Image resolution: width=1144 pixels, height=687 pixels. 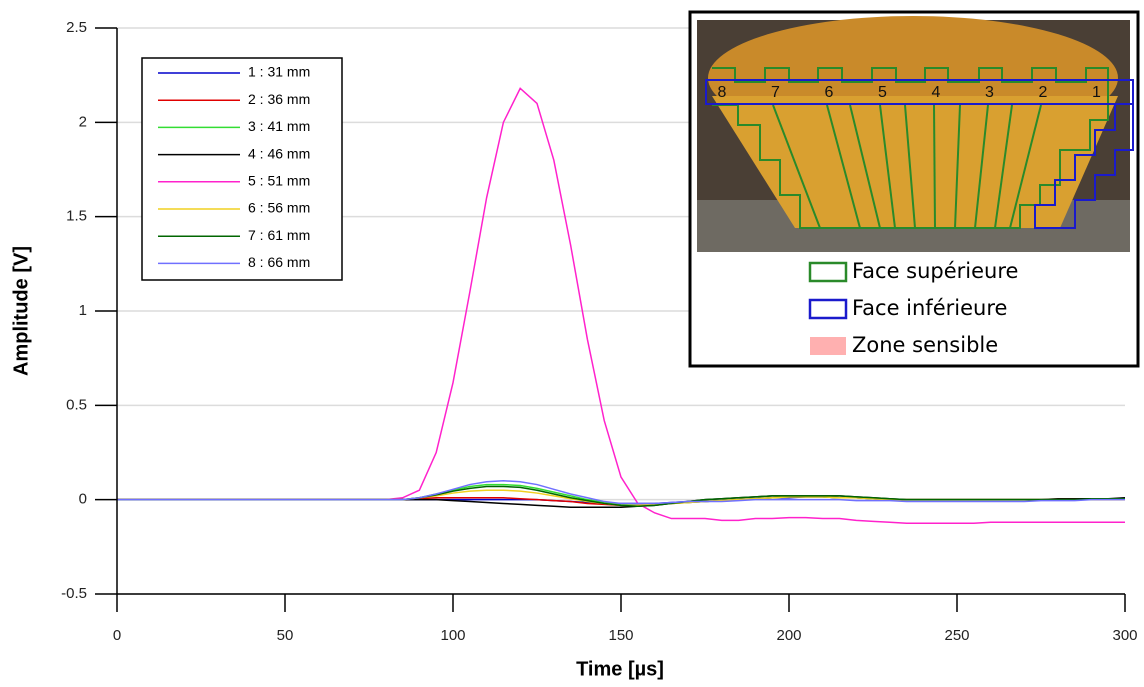 I want to click on legend-label: 1 : 31 mm, so click(x=279, y=72).